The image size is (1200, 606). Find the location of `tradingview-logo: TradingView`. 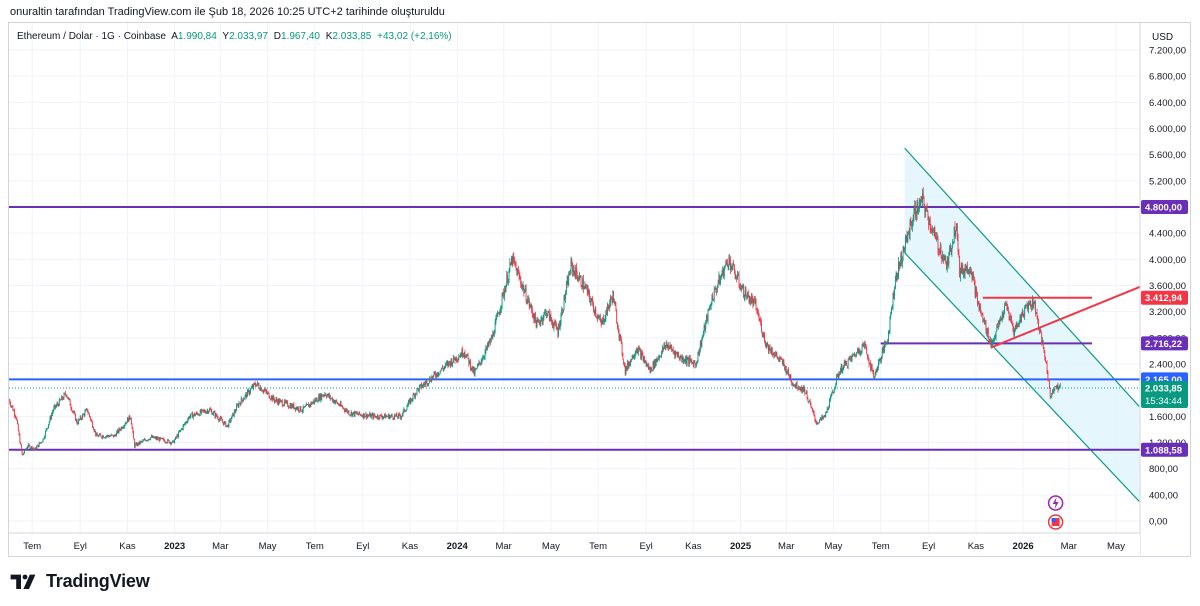

tradingview-logo: TradingView is located at coordinates (80, 581).